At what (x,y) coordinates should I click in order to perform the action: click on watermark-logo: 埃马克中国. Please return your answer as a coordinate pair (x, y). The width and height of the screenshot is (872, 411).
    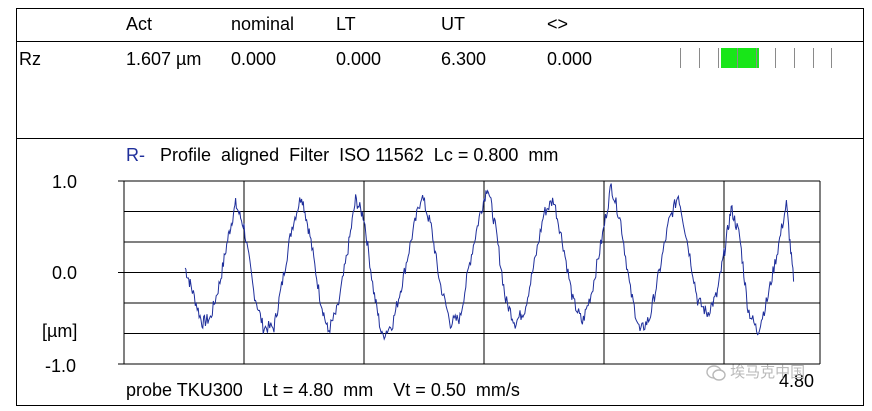
    Looking at the image, I should click on (781, 373).